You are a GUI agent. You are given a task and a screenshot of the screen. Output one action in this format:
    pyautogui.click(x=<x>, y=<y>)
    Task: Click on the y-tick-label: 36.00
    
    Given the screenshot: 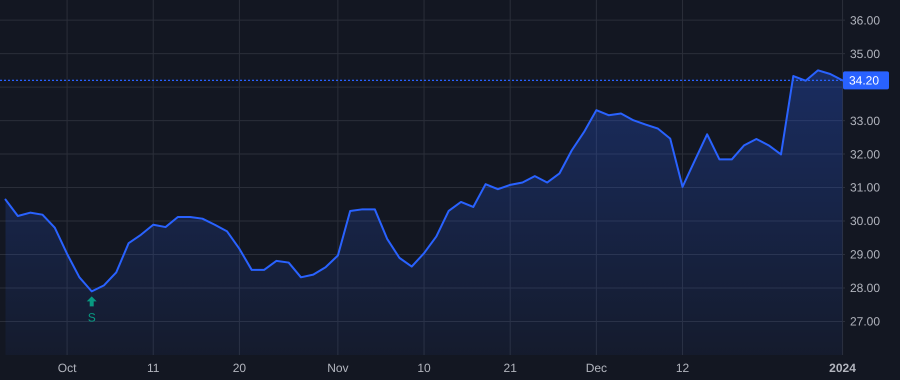 What is the action you would take?
    pyautogui.click(x=865, y=20)
    